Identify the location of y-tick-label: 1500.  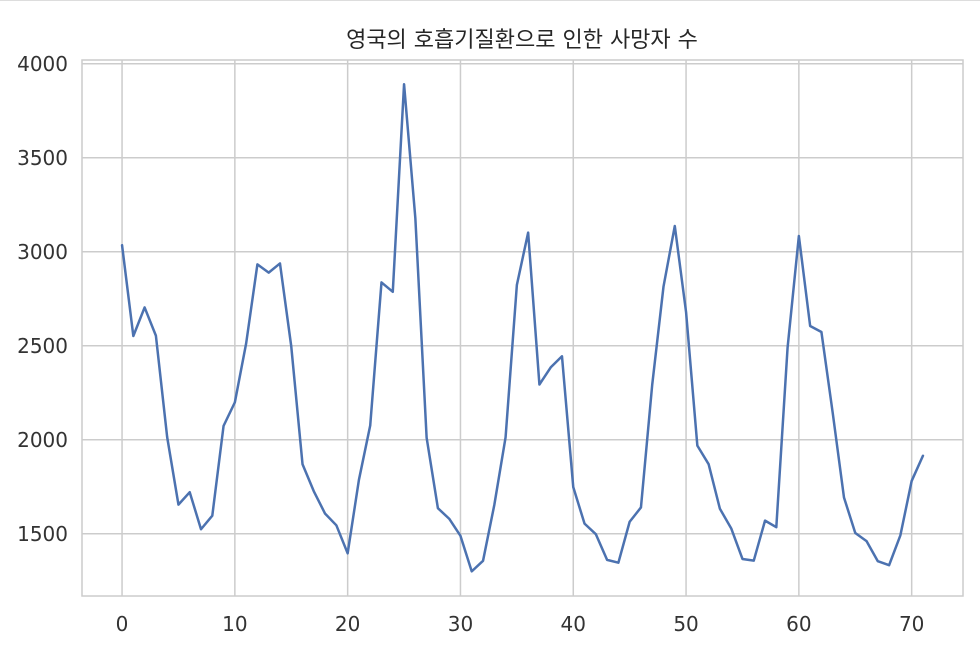
(42, 534).